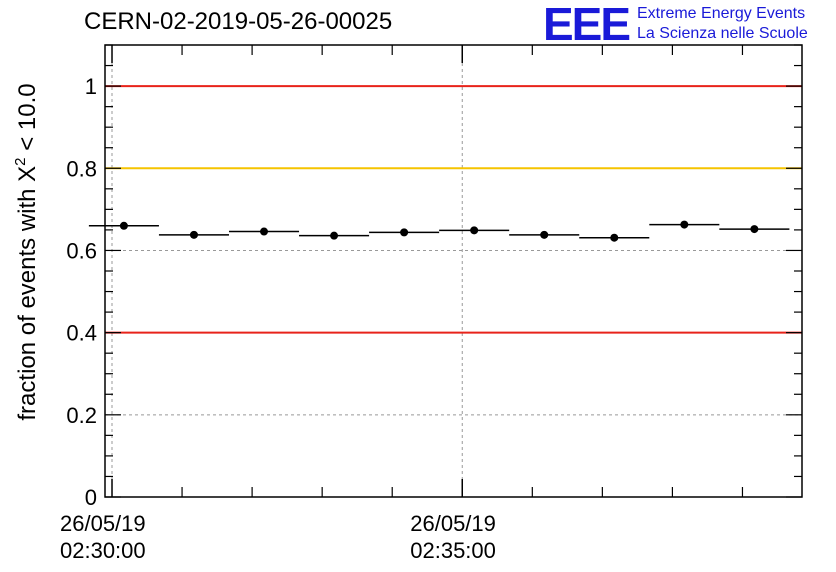 The image size is (836, 572). What do you see at coordinates (453, 523) in the screenshot?
I see `x-tick-label-date-1: 26/05/19` at bounding box center [453, 523].